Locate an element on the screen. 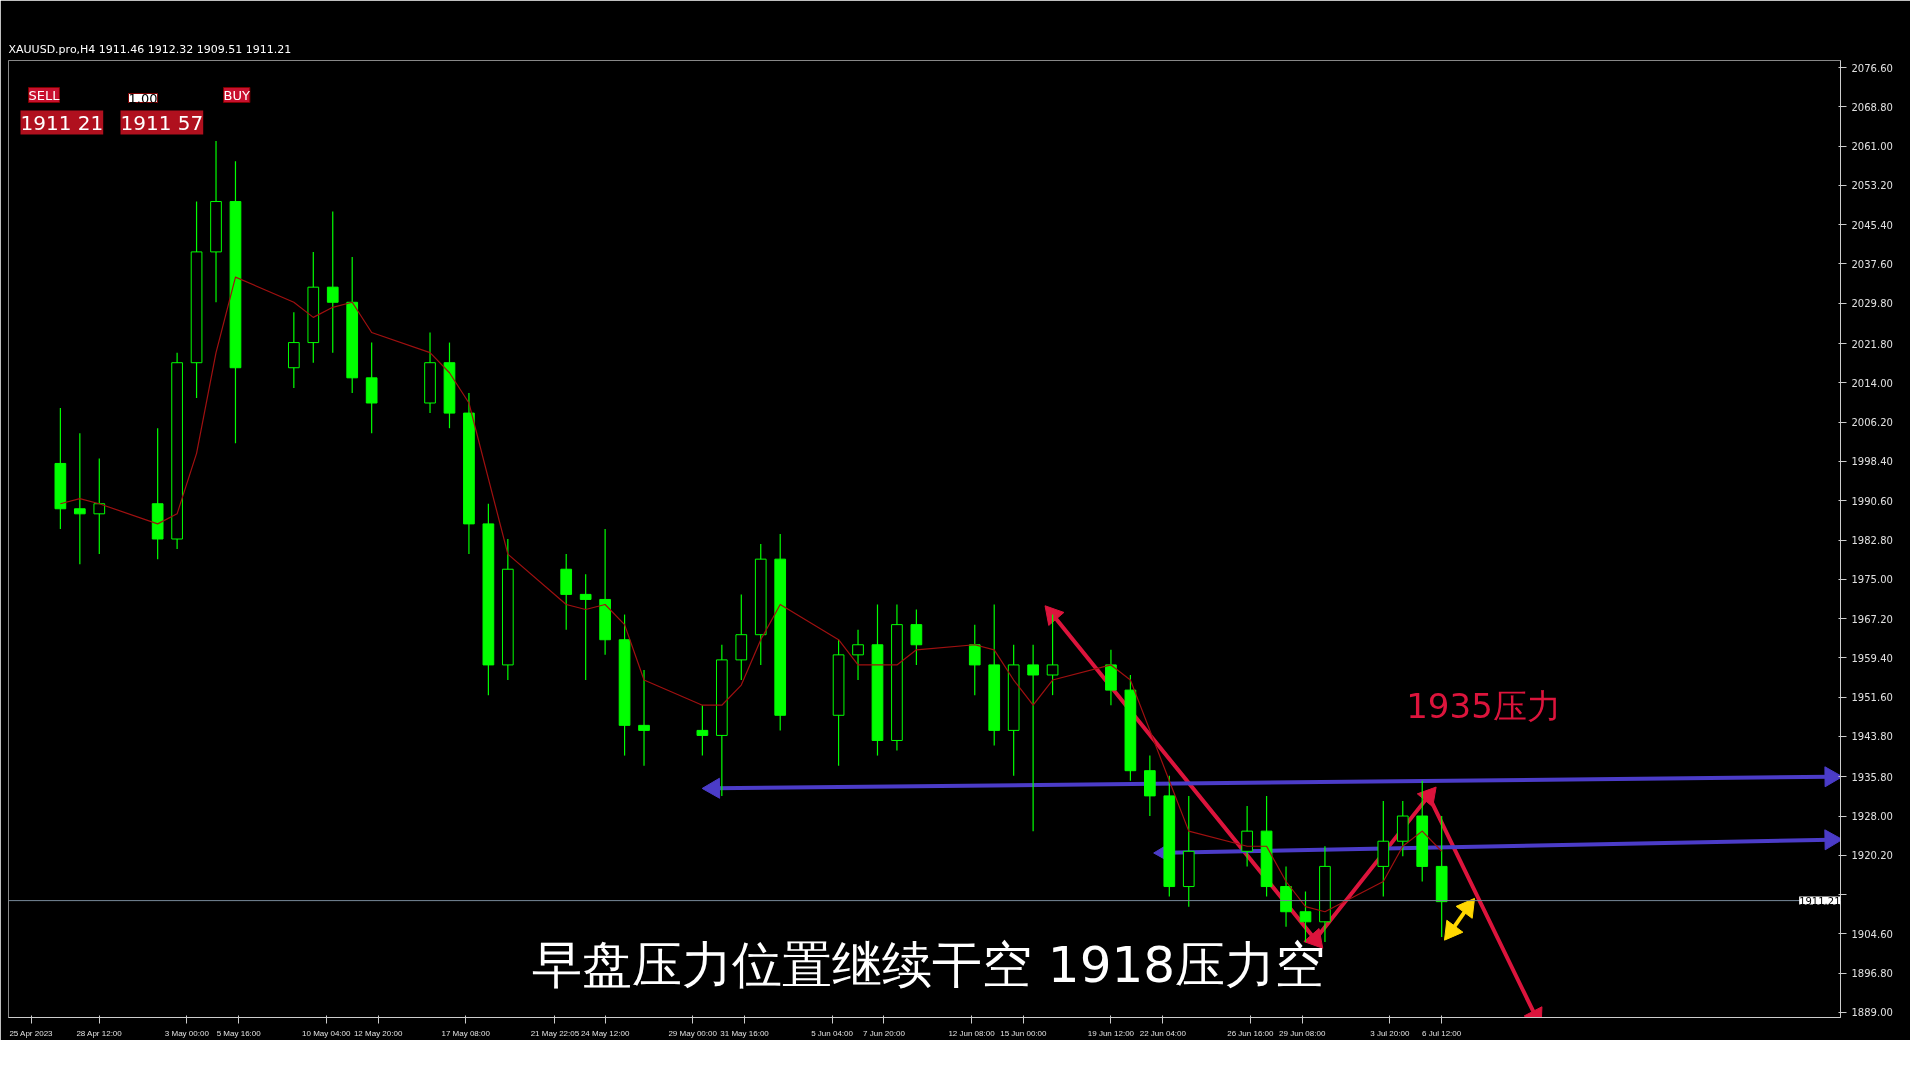 This screenshot has height=1080, width=1920. y-tick-label: 1896.80 is located at coordinates (1872, 974).